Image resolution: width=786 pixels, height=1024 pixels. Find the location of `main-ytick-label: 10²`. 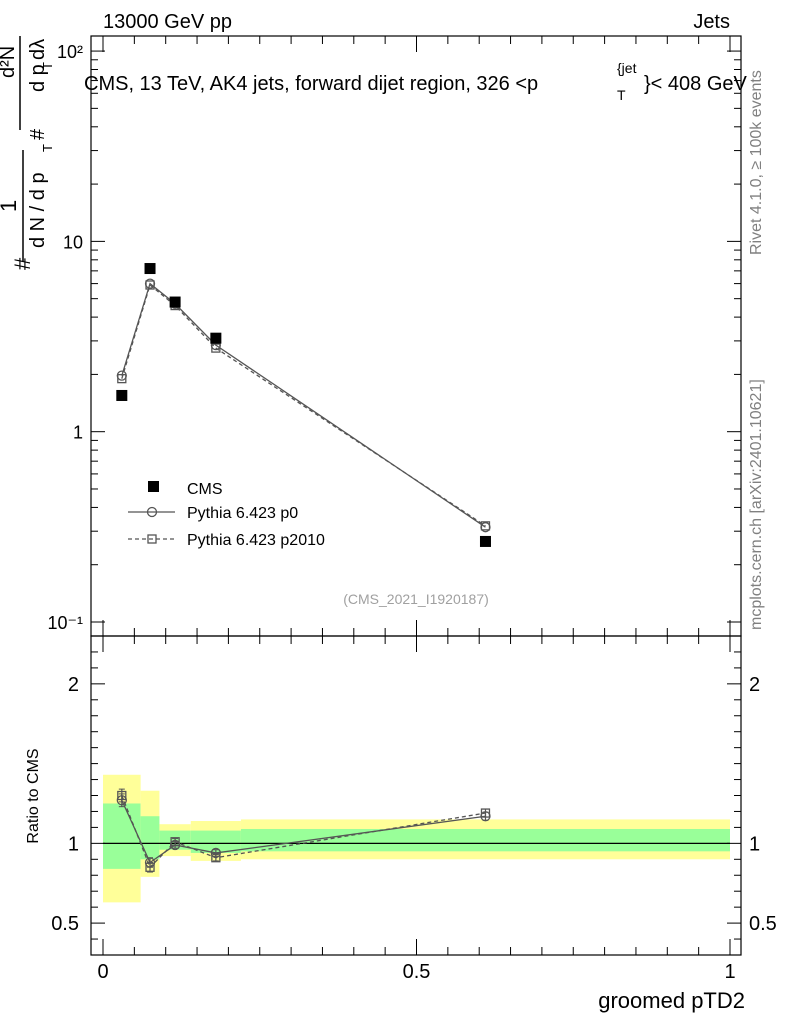

main-ytick-label: 10² is located at coordinates (70, 52).